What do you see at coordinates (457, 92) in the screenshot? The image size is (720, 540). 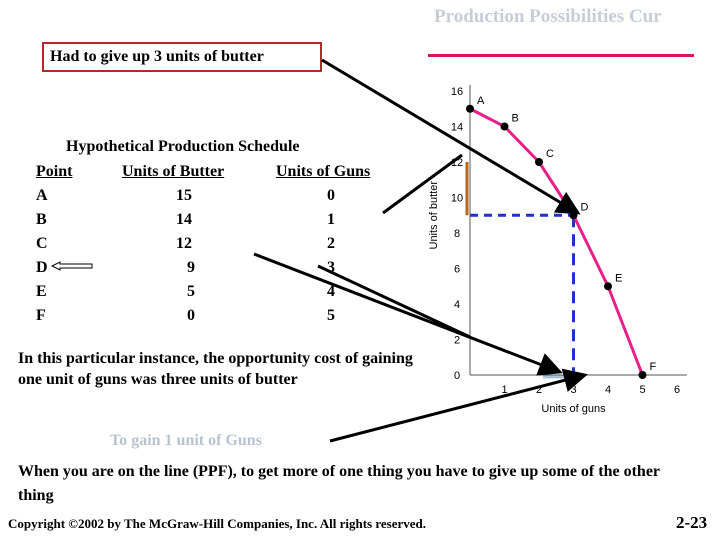 I see `y-tick-label: 16` at bounding box center [457, 92].